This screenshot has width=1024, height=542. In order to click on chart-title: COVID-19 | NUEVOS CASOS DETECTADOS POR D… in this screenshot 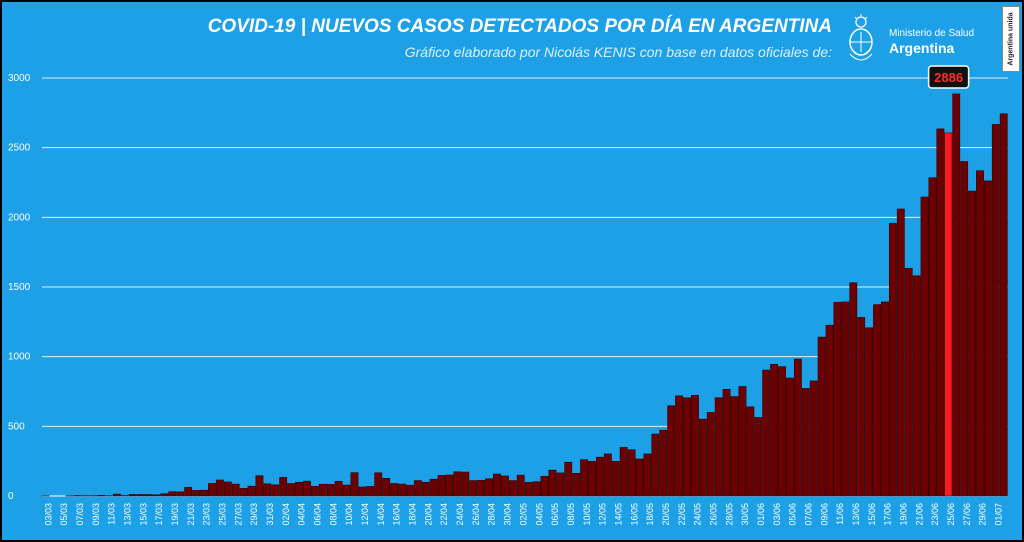, I will do `click(519, 26)`.